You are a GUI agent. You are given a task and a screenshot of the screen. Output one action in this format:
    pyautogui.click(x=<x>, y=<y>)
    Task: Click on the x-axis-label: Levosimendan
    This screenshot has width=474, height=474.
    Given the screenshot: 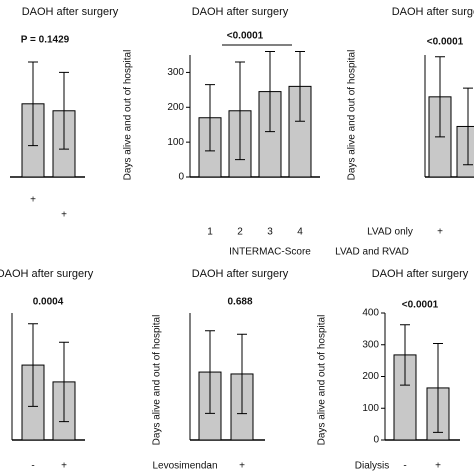 What is the action you would take?
    pyautogui.click(x=184, y=466)
    